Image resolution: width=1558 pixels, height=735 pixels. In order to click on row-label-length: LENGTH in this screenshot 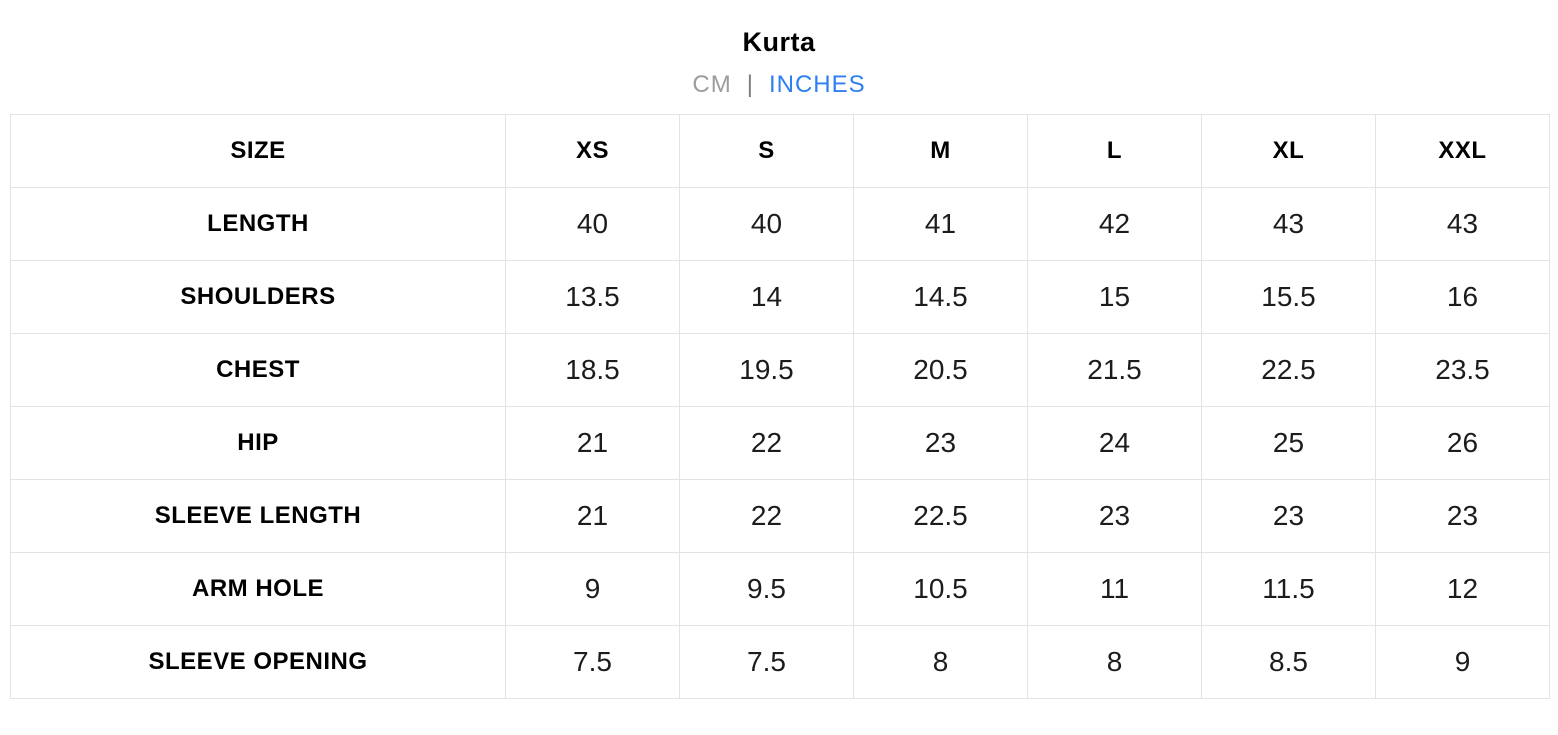, I will do `click(258, 224)`.